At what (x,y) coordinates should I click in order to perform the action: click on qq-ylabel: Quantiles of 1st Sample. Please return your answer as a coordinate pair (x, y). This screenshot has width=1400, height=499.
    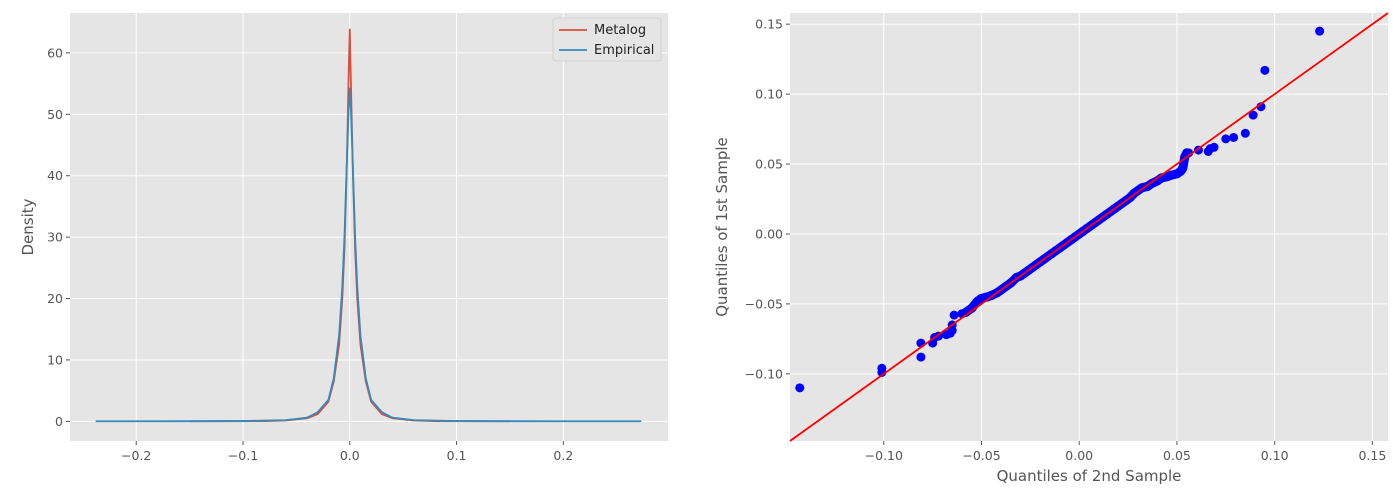
    Looking at the image, I should click on (722, 227).